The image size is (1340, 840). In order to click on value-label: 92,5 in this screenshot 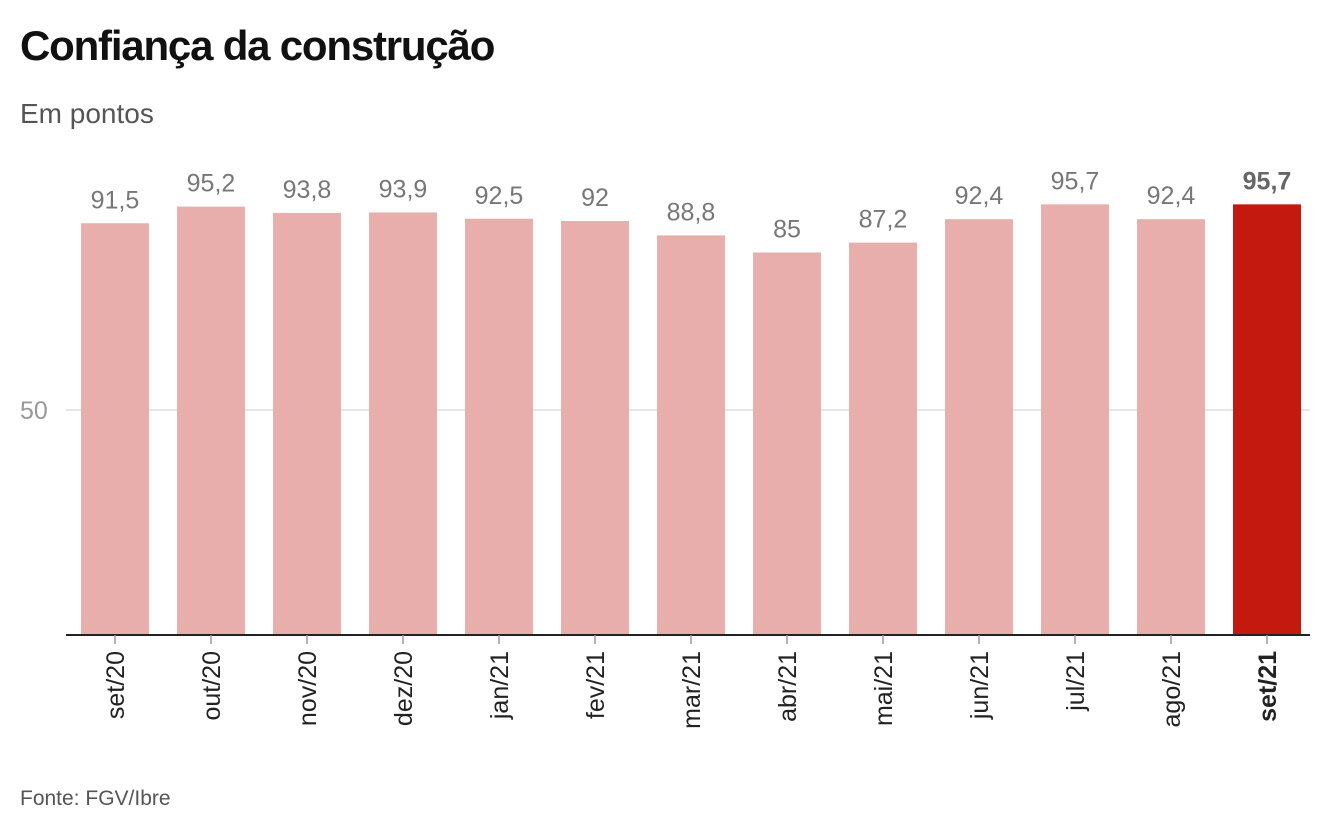, I will do `click(499, 196)`.